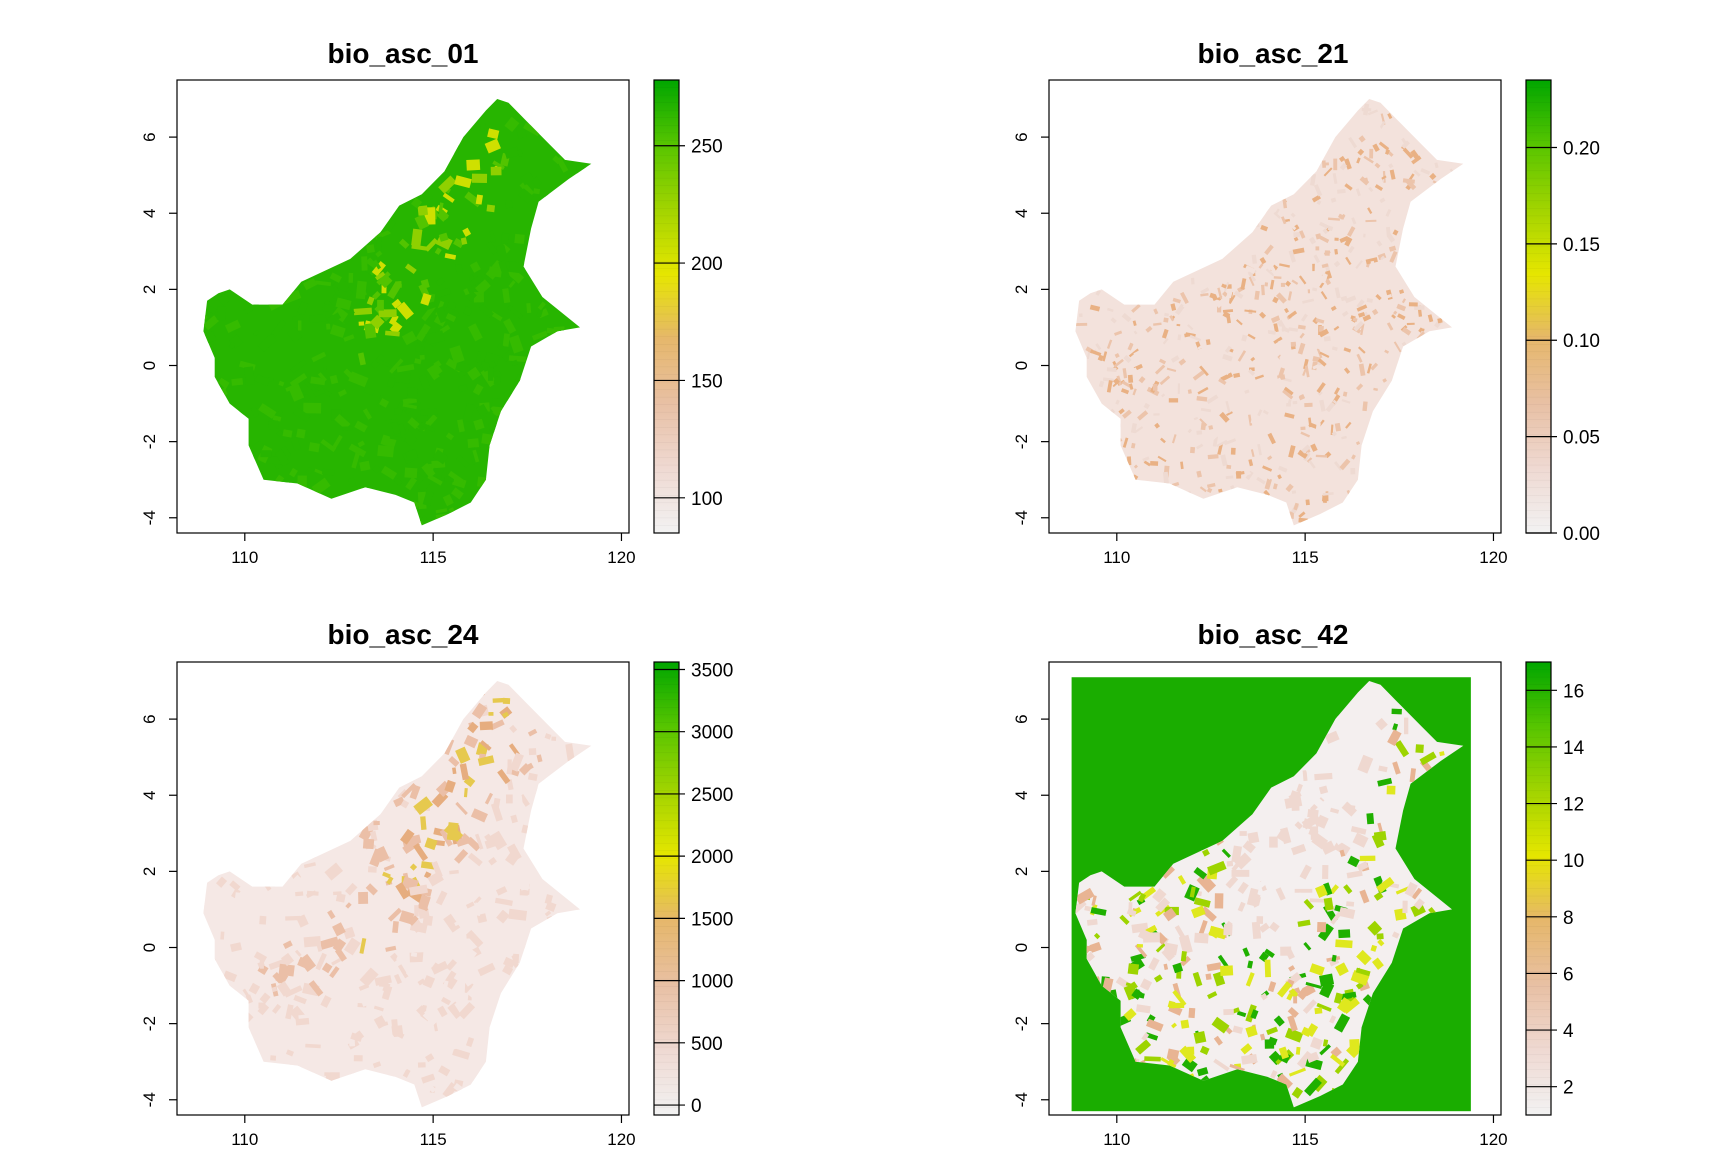 The width and height of the screenshot is (1728, 1152). I want to click on panel-title: bio_asc_24, so click(403, 634).